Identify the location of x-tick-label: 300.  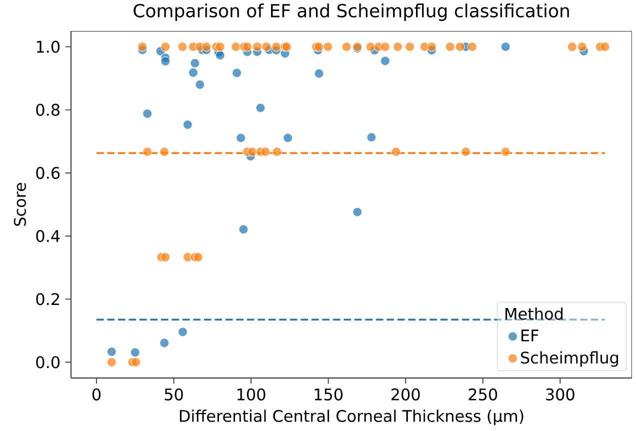
(560, 394).